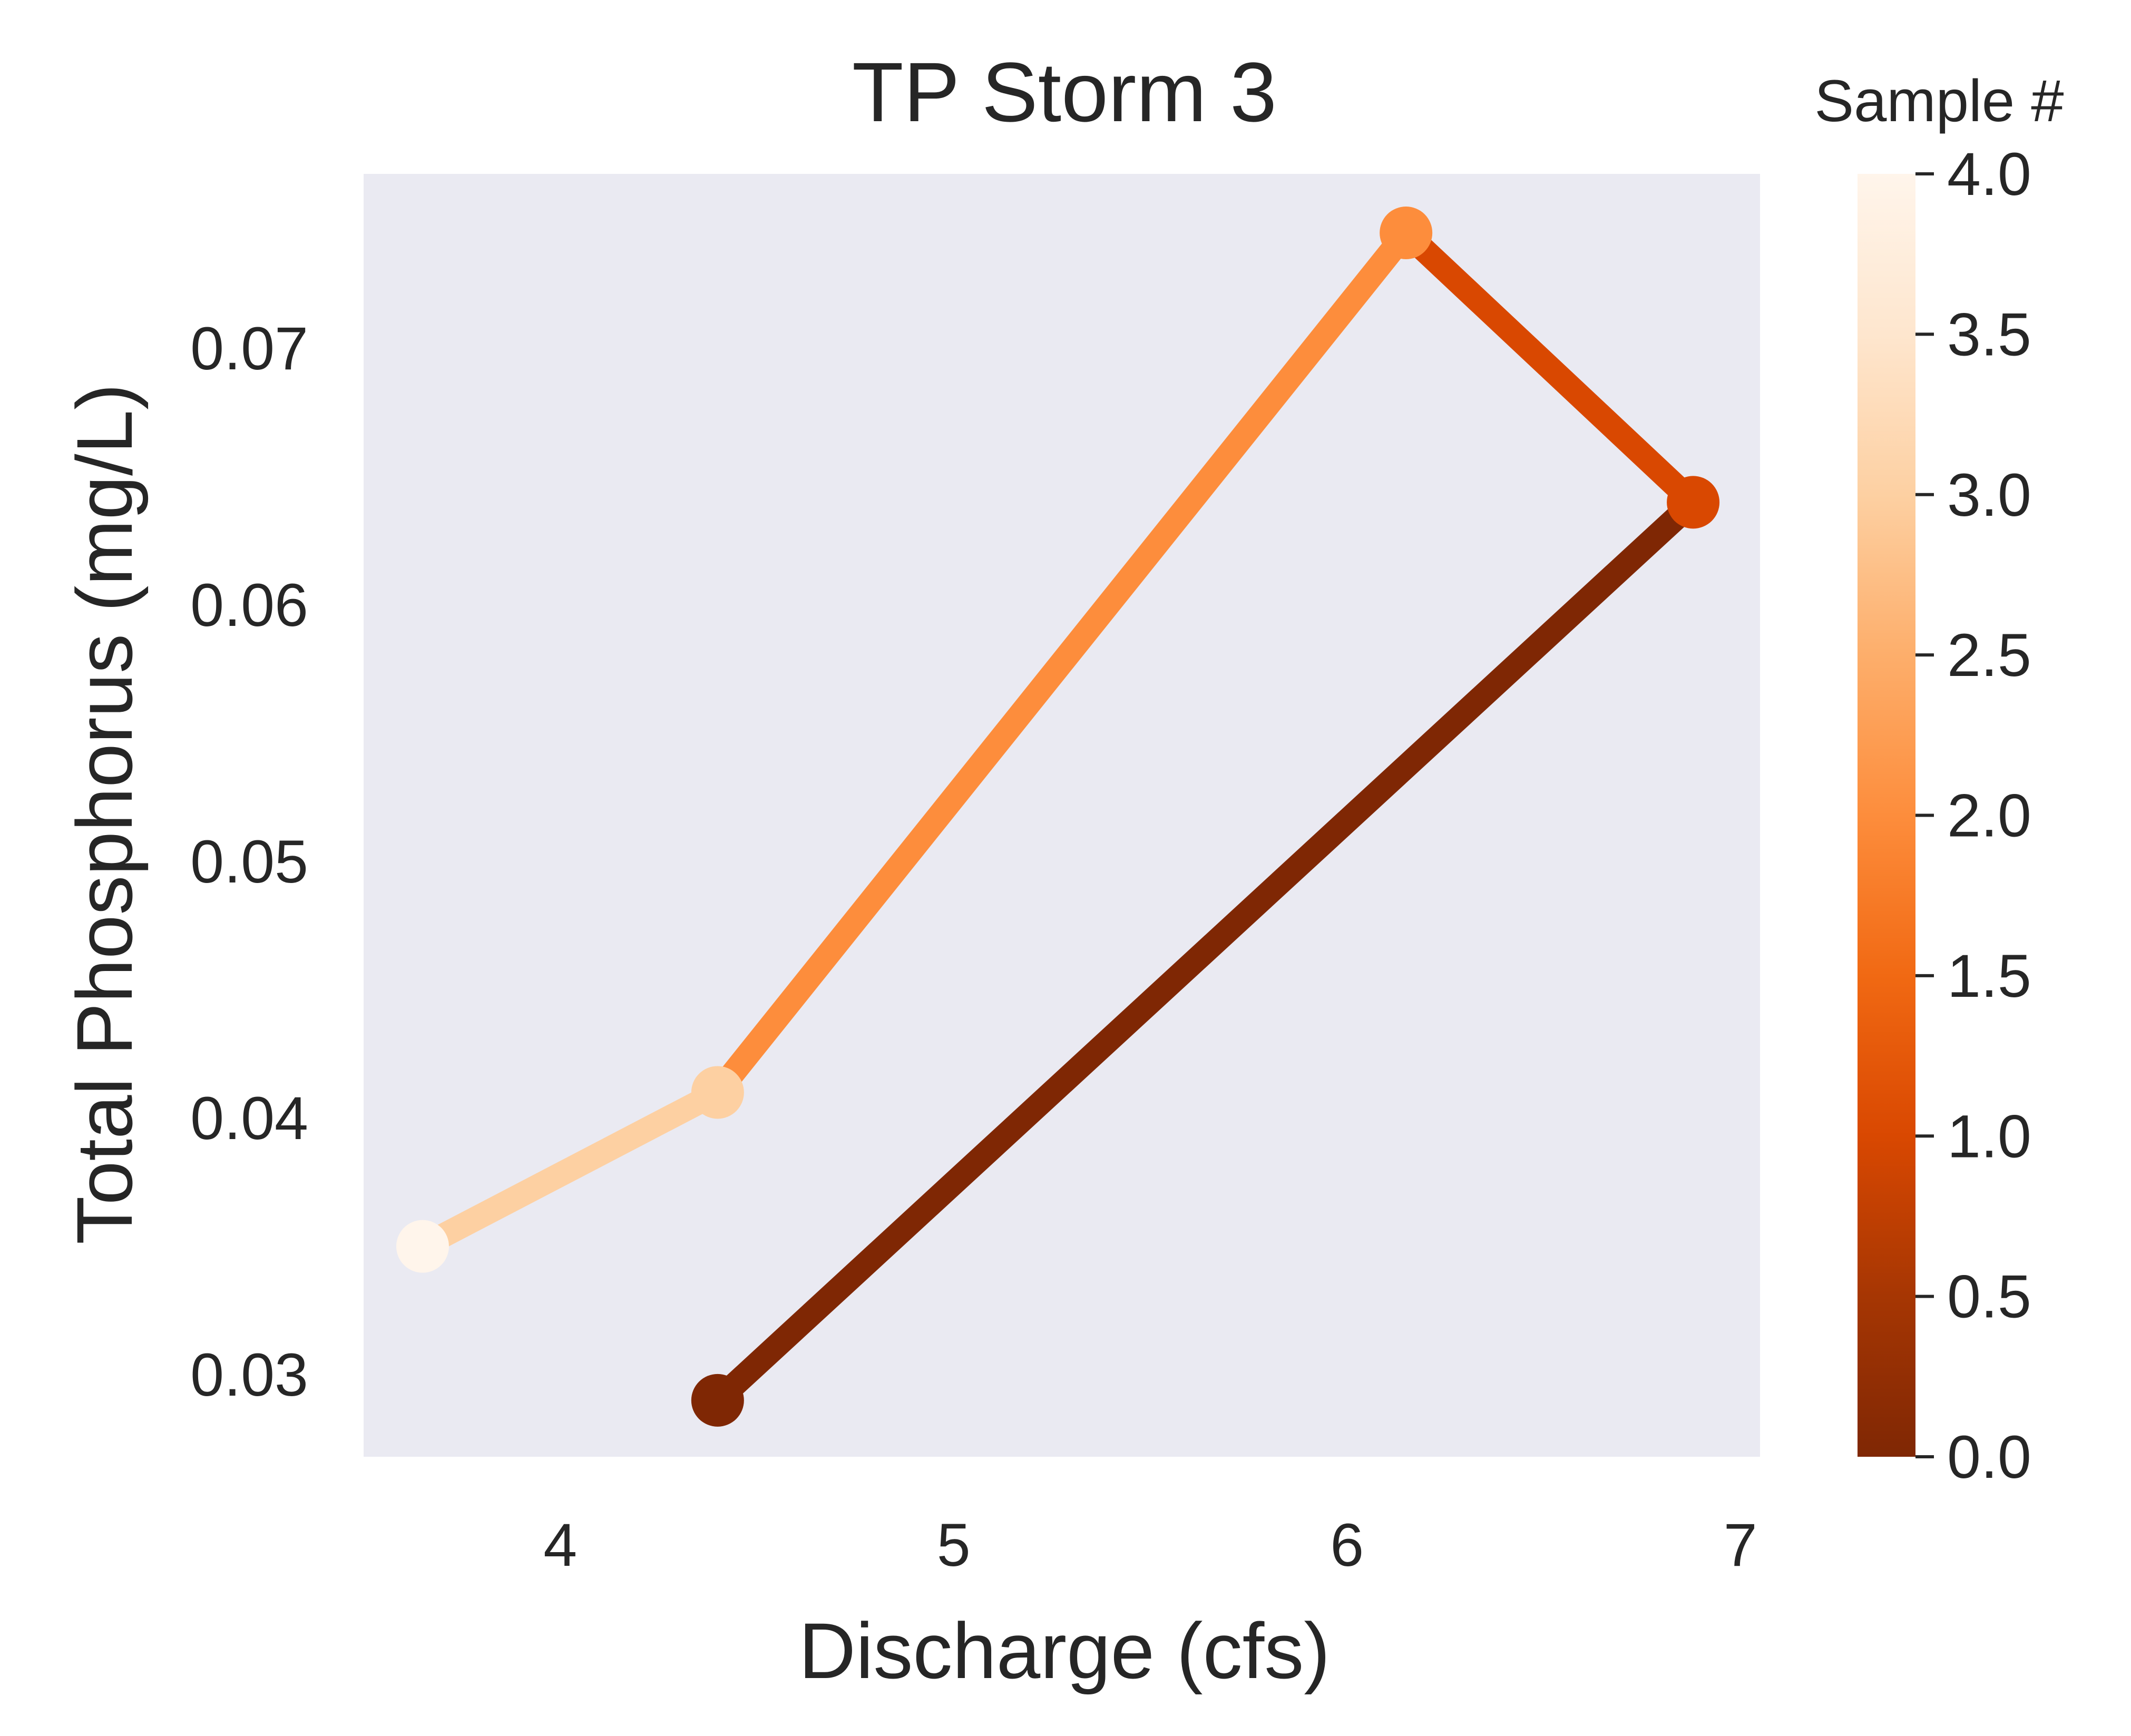 The image size is (2131, 1736). Describe the element at coordinates (1989, 496) in the screenshot. I see `colorbar-tick-label: 3.0` at that location.